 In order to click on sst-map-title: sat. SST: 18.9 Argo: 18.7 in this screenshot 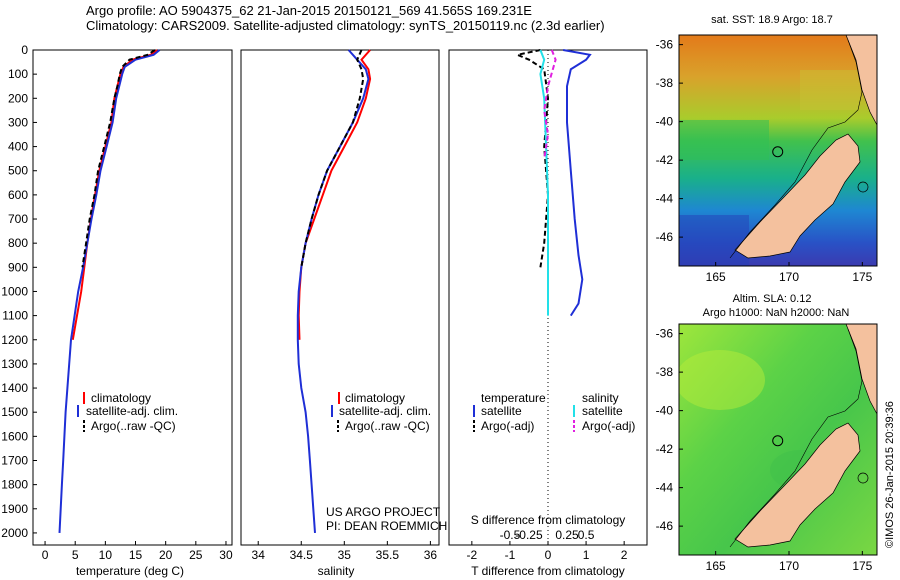, I will do `click(772, 20)`.